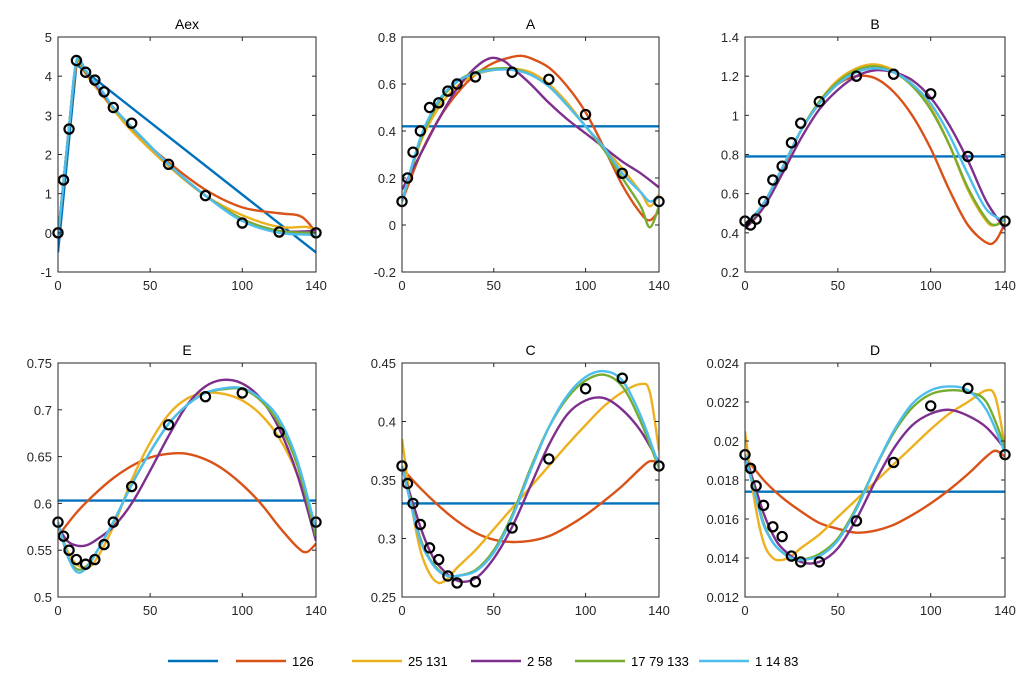 This screenshot has width=1024, height=684. What do you see at coordinates (539, 661) in the screenshot?
I see `legend-label: 2 58` at bounding box center [539, 661].